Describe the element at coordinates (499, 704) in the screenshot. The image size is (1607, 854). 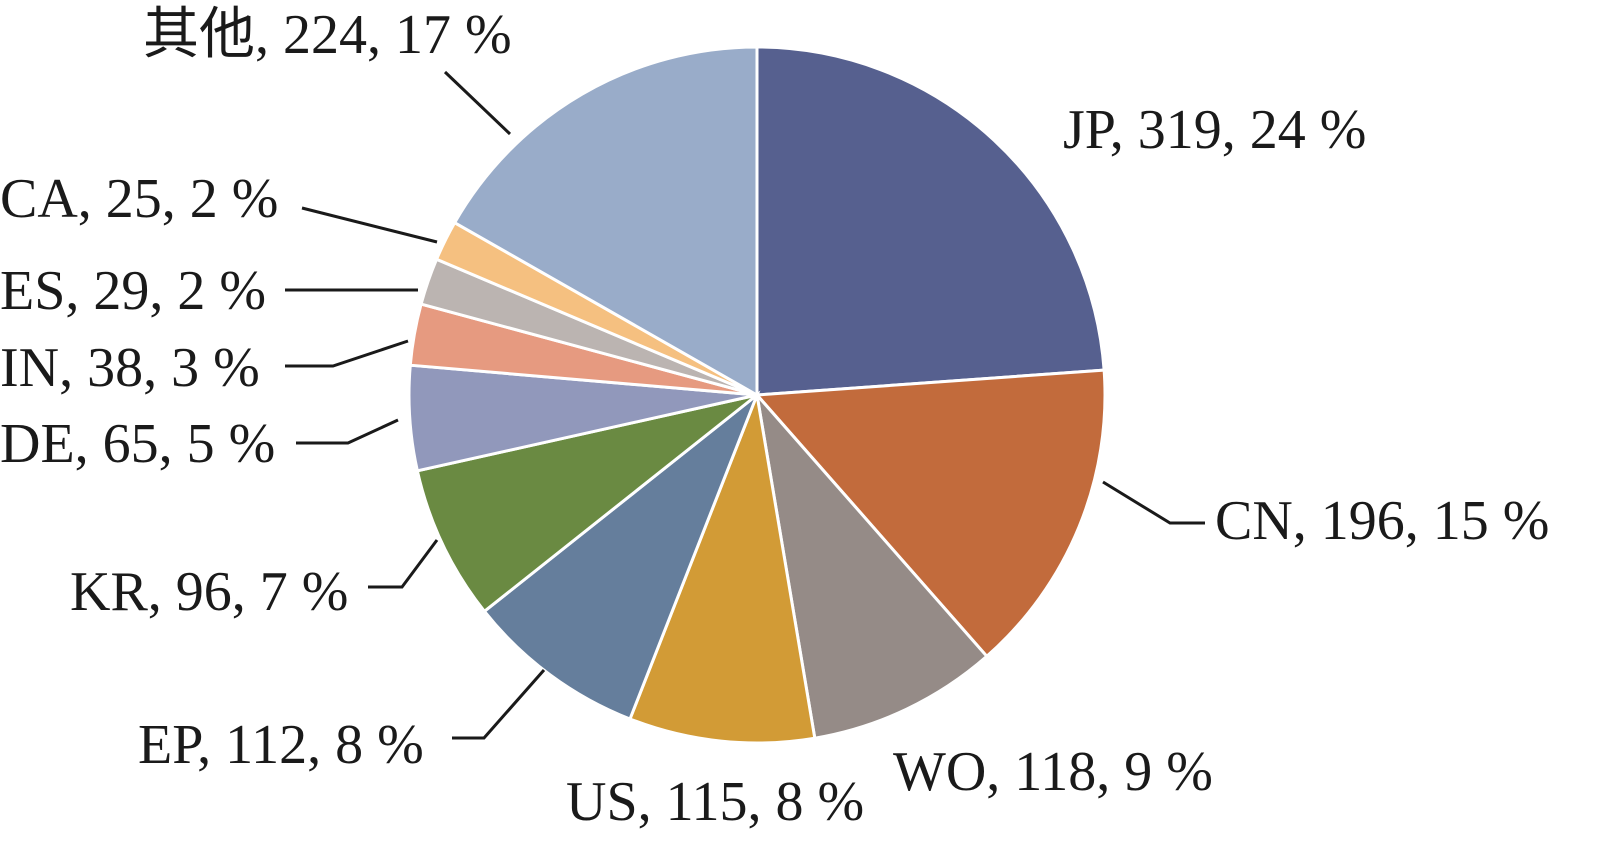
I see `leader-line-EP` at that location.